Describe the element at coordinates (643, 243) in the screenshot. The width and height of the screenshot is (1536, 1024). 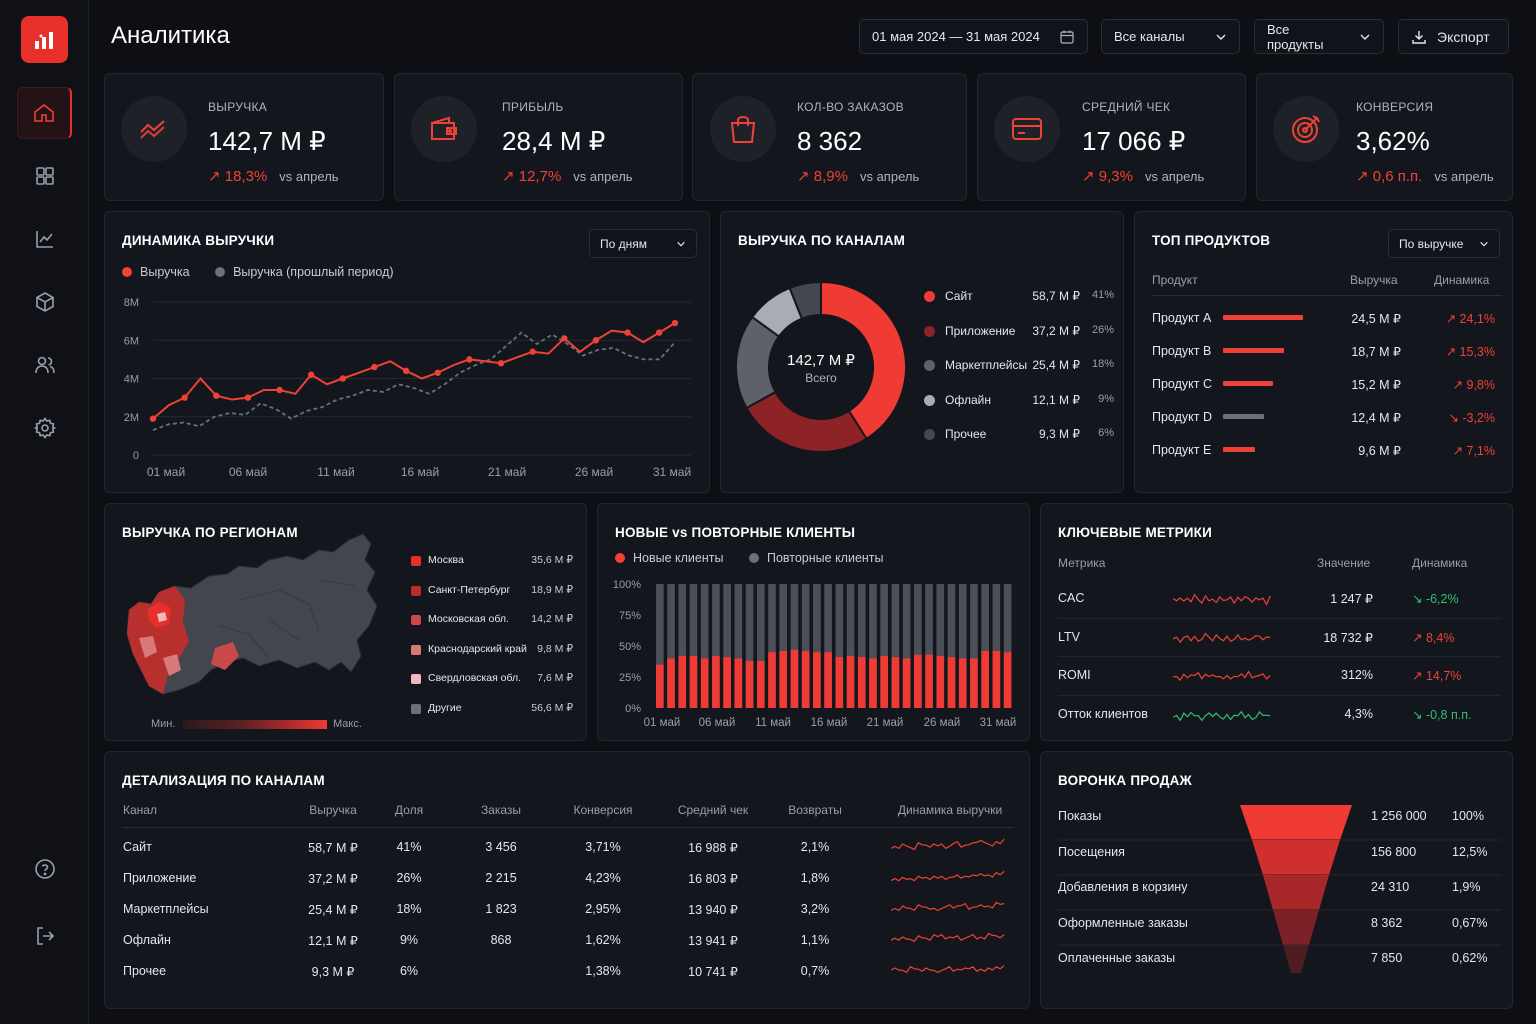
I see `period-select: По дням` at that location.